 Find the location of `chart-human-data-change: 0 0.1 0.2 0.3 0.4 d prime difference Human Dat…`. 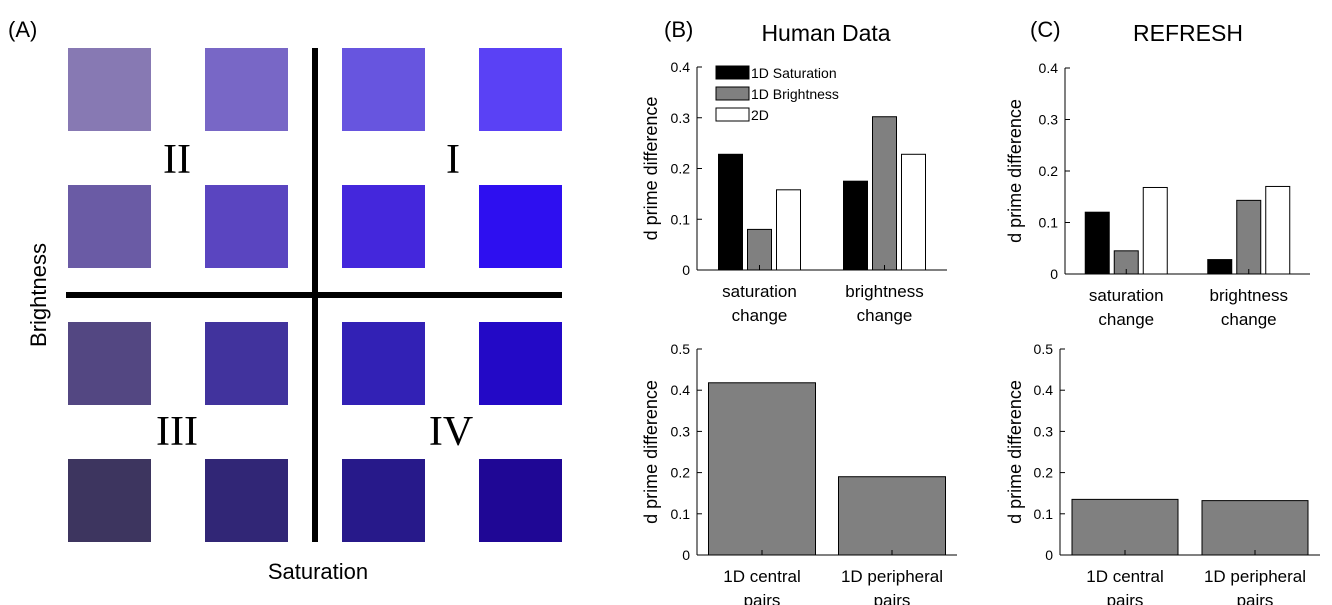

chart-human-data-change: 0 0.1 0.2 0.3 0.4 d prime difference Human Dat… is located at coordinates (794, 172).